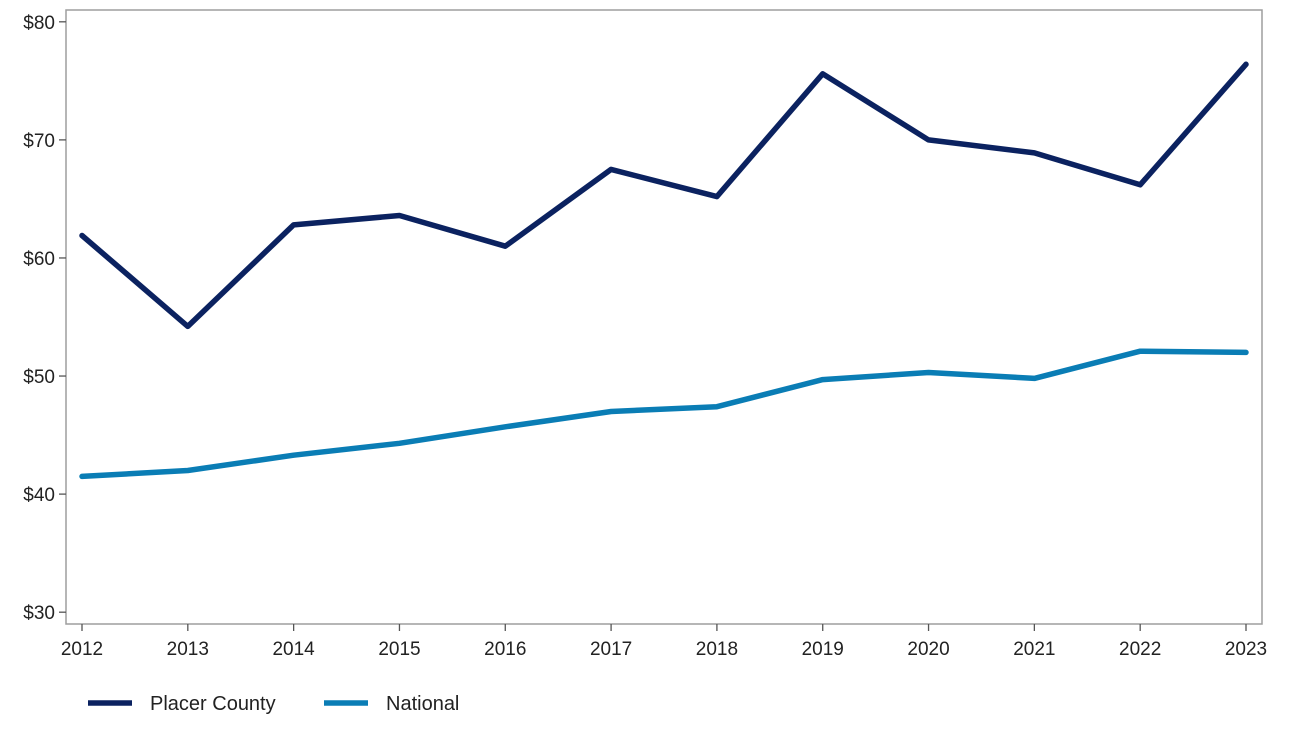 This screenshot has height=744, width=1301. What do you see at coordinates (39, 23) in the screenshot?
I see `y-tick-label: $80` at bounding box center [39, 23].